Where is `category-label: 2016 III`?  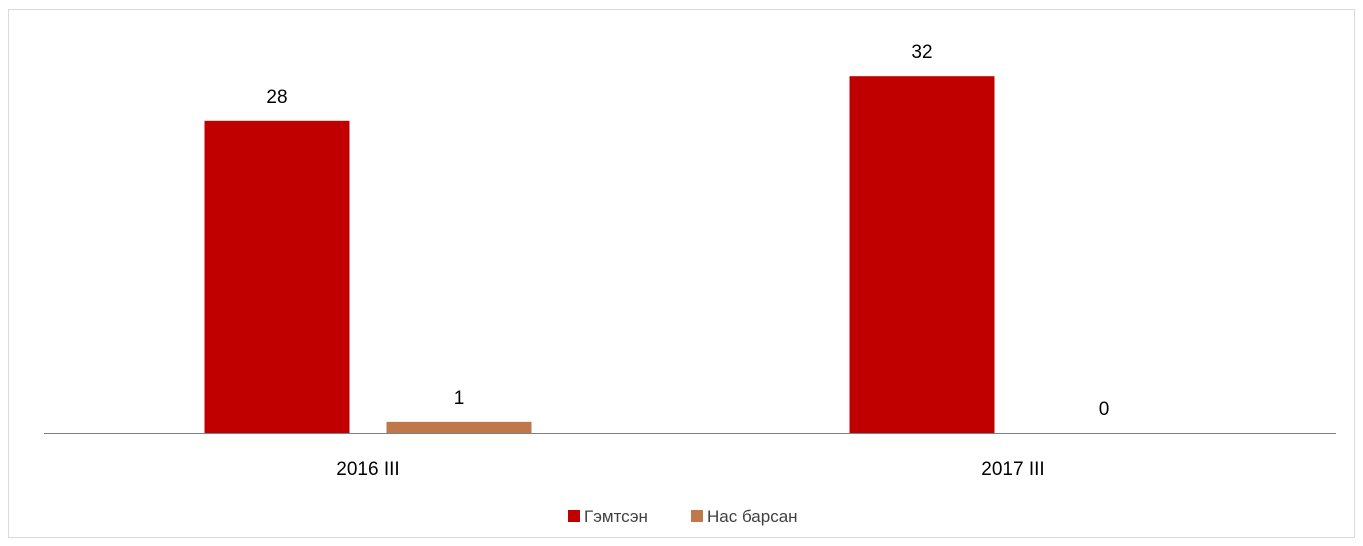 category-label: 2016 III is located at coordinates (367, 469).